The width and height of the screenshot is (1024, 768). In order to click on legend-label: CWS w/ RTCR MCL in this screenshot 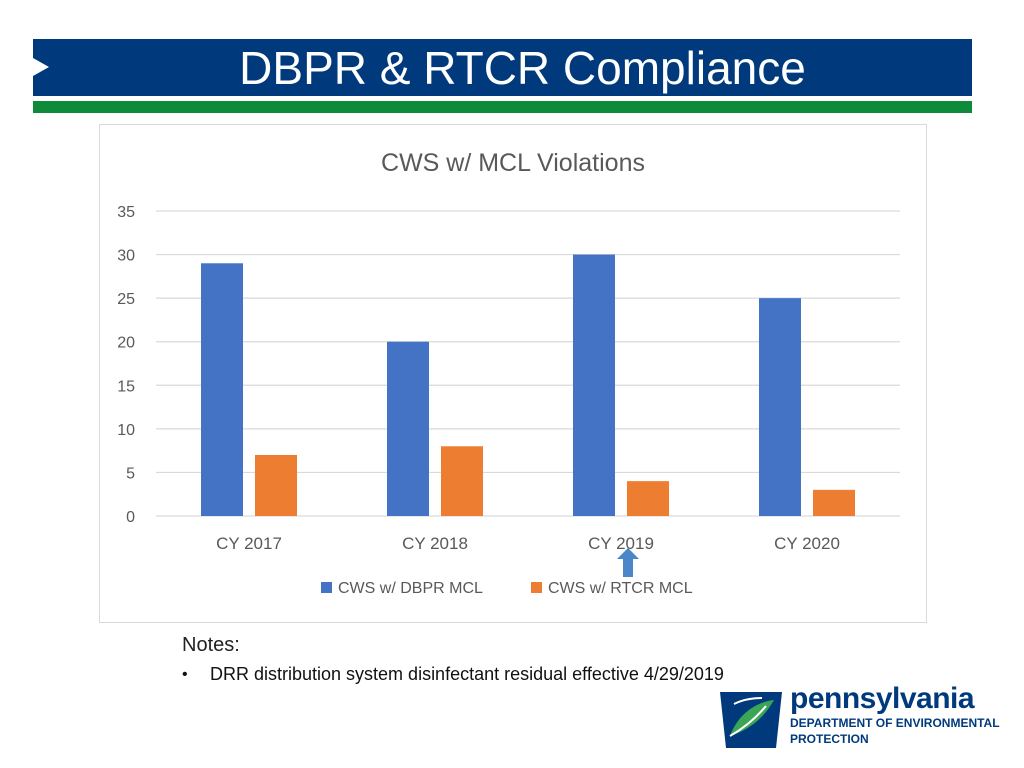, I will do `click(620, 588)`.